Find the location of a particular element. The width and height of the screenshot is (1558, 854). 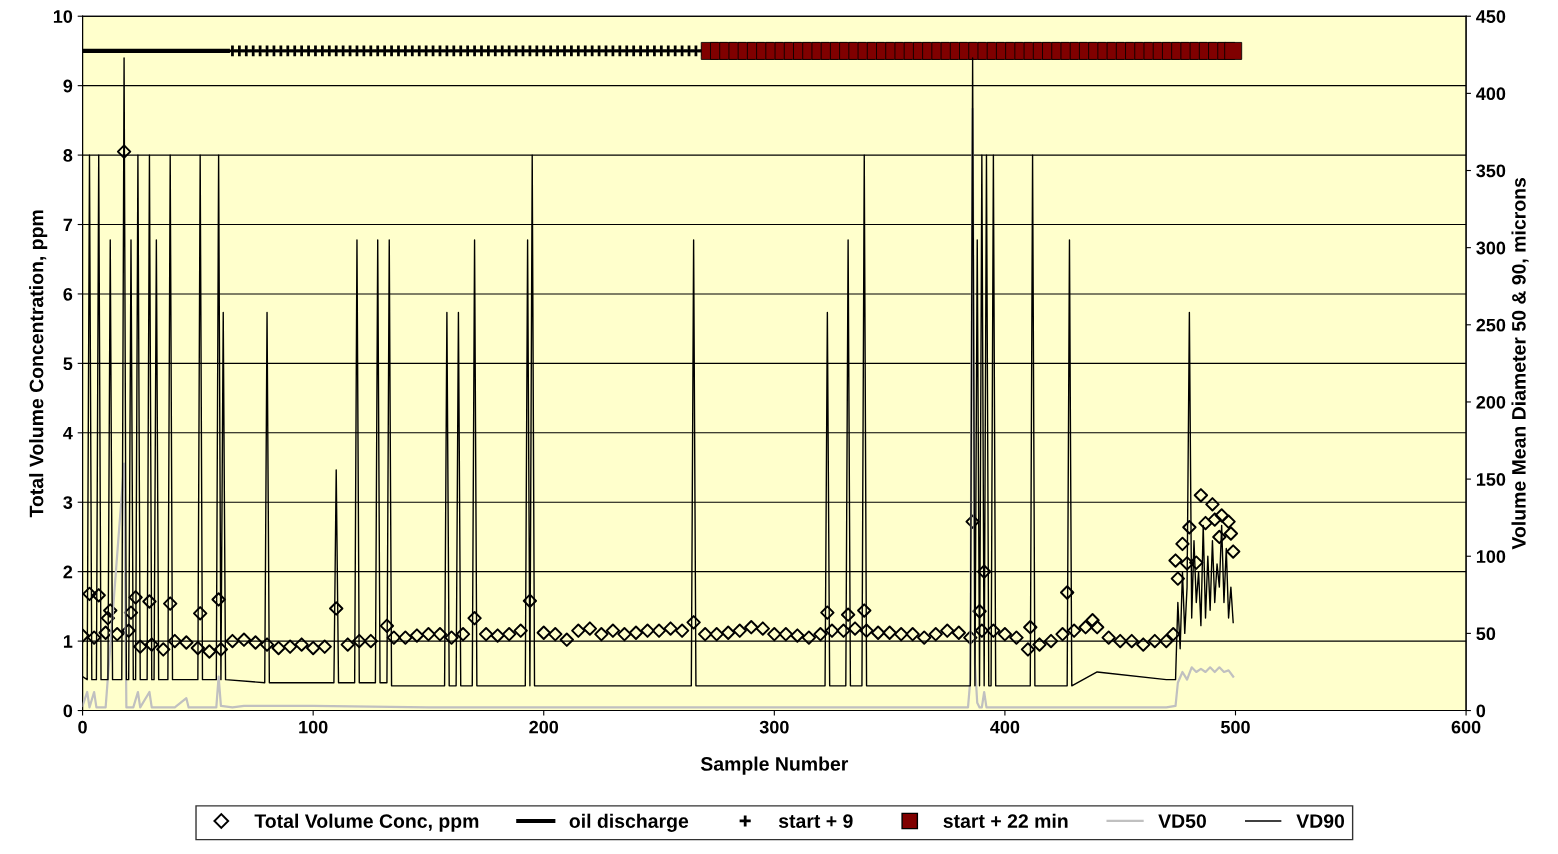

y-tick-label: 5 is located at coordinates (68, 364).